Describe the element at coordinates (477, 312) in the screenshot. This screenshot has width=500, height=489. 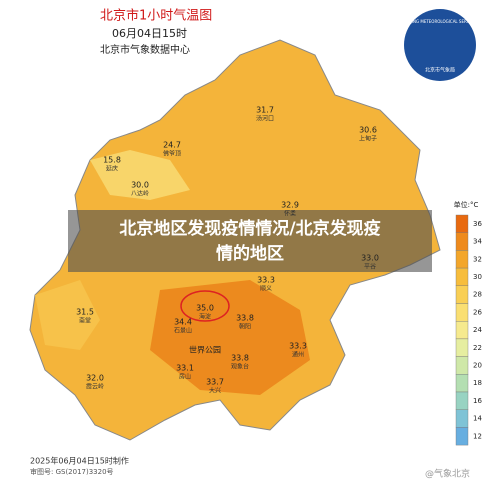
I see `legend-label: 26` at that location.